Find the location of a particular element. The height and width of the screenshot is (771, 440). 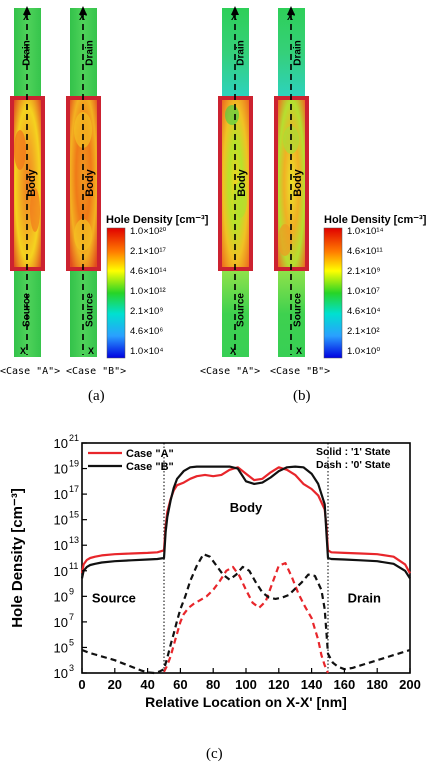

legend-tick: 1.0×10⁰ is located at coordinates (364, 351).